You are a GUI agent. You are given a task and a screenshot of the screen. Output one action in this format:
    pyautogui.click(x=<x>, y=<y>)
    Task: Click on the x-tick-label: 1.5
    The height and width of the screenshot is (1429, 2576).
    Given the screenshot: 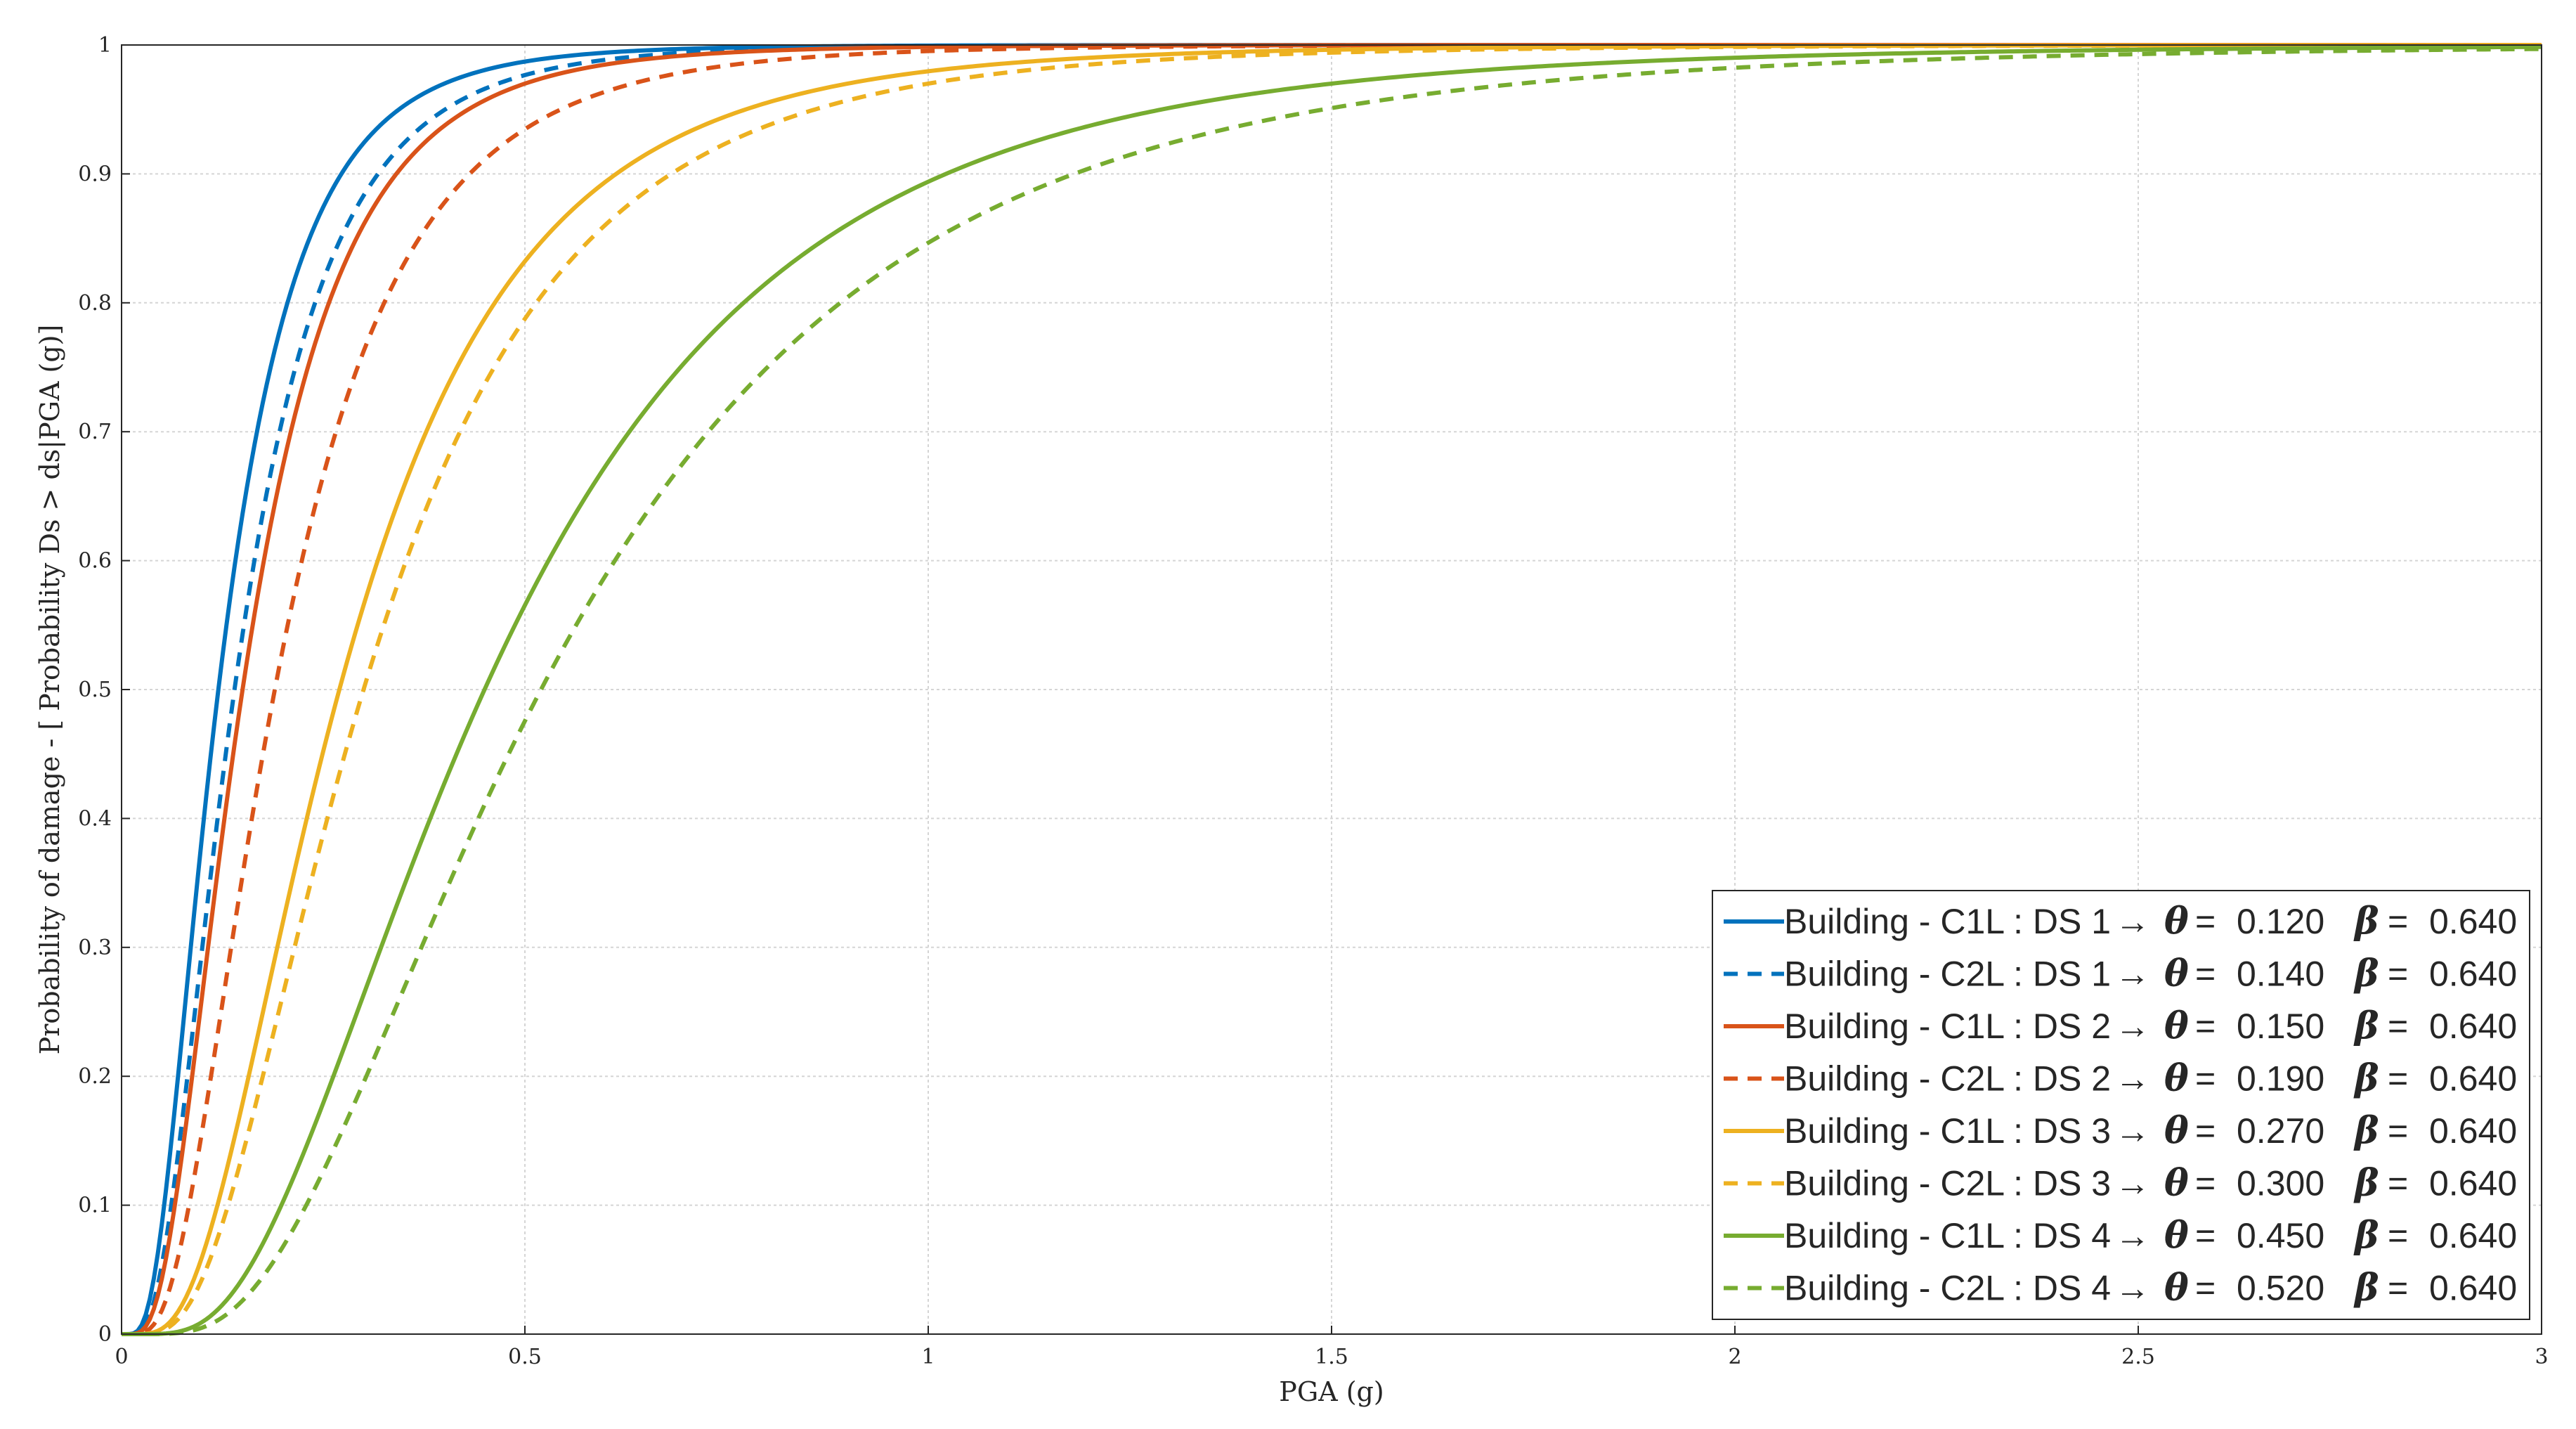 What is the action you would take?
    pyautogui.click(x=1331, y=1357)
    